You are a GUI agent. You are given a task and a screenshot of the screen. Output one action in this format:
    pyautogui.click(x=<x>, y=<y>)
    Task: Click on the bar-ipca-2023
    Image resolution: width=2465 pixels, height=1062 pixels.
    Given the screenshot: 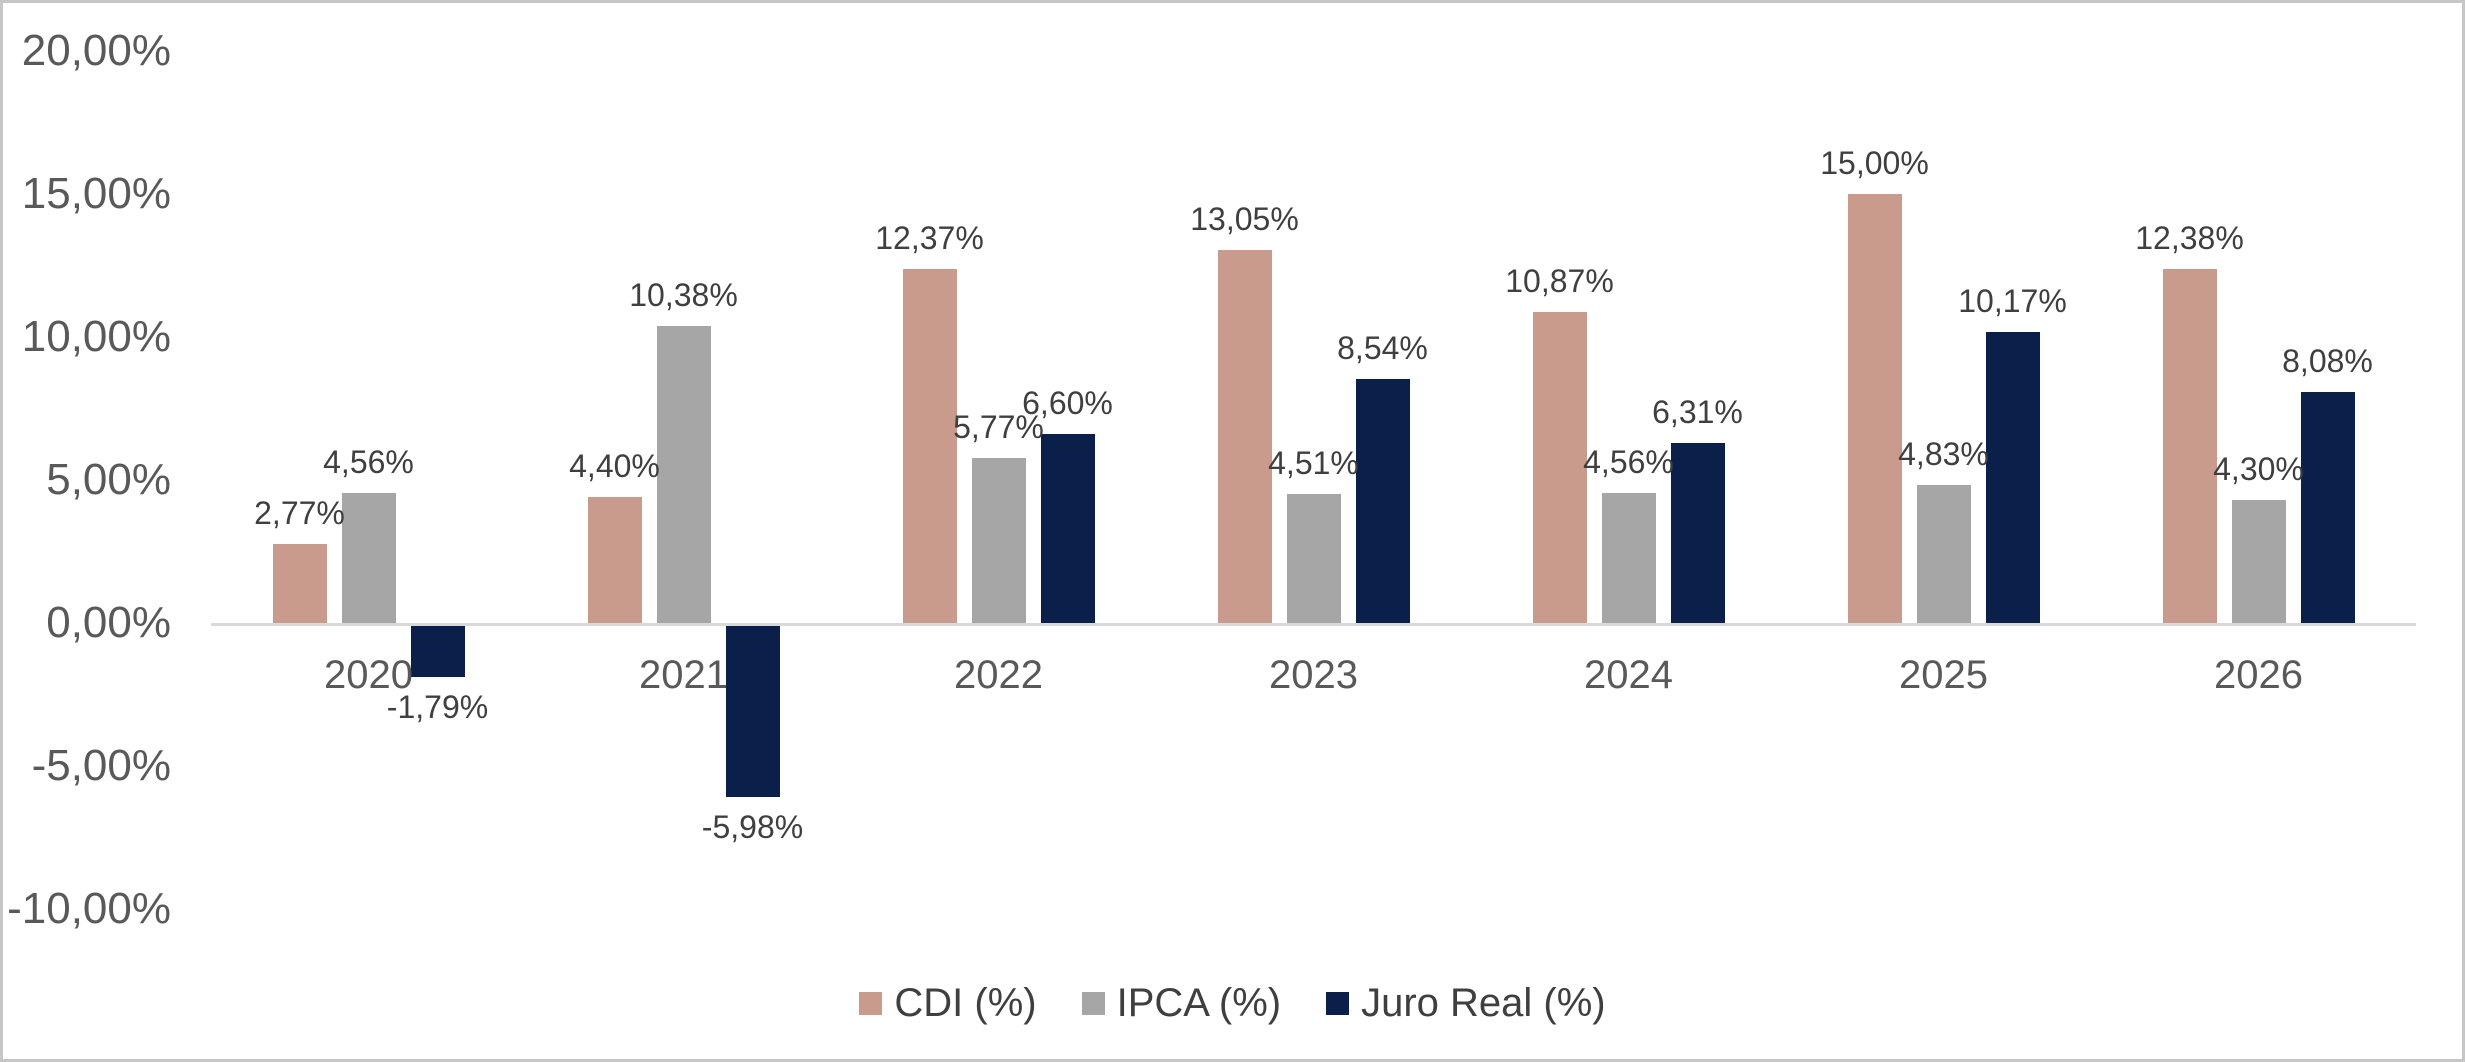 What is the action you would take?
    pyautogui.click(x=1313, y=558)
    